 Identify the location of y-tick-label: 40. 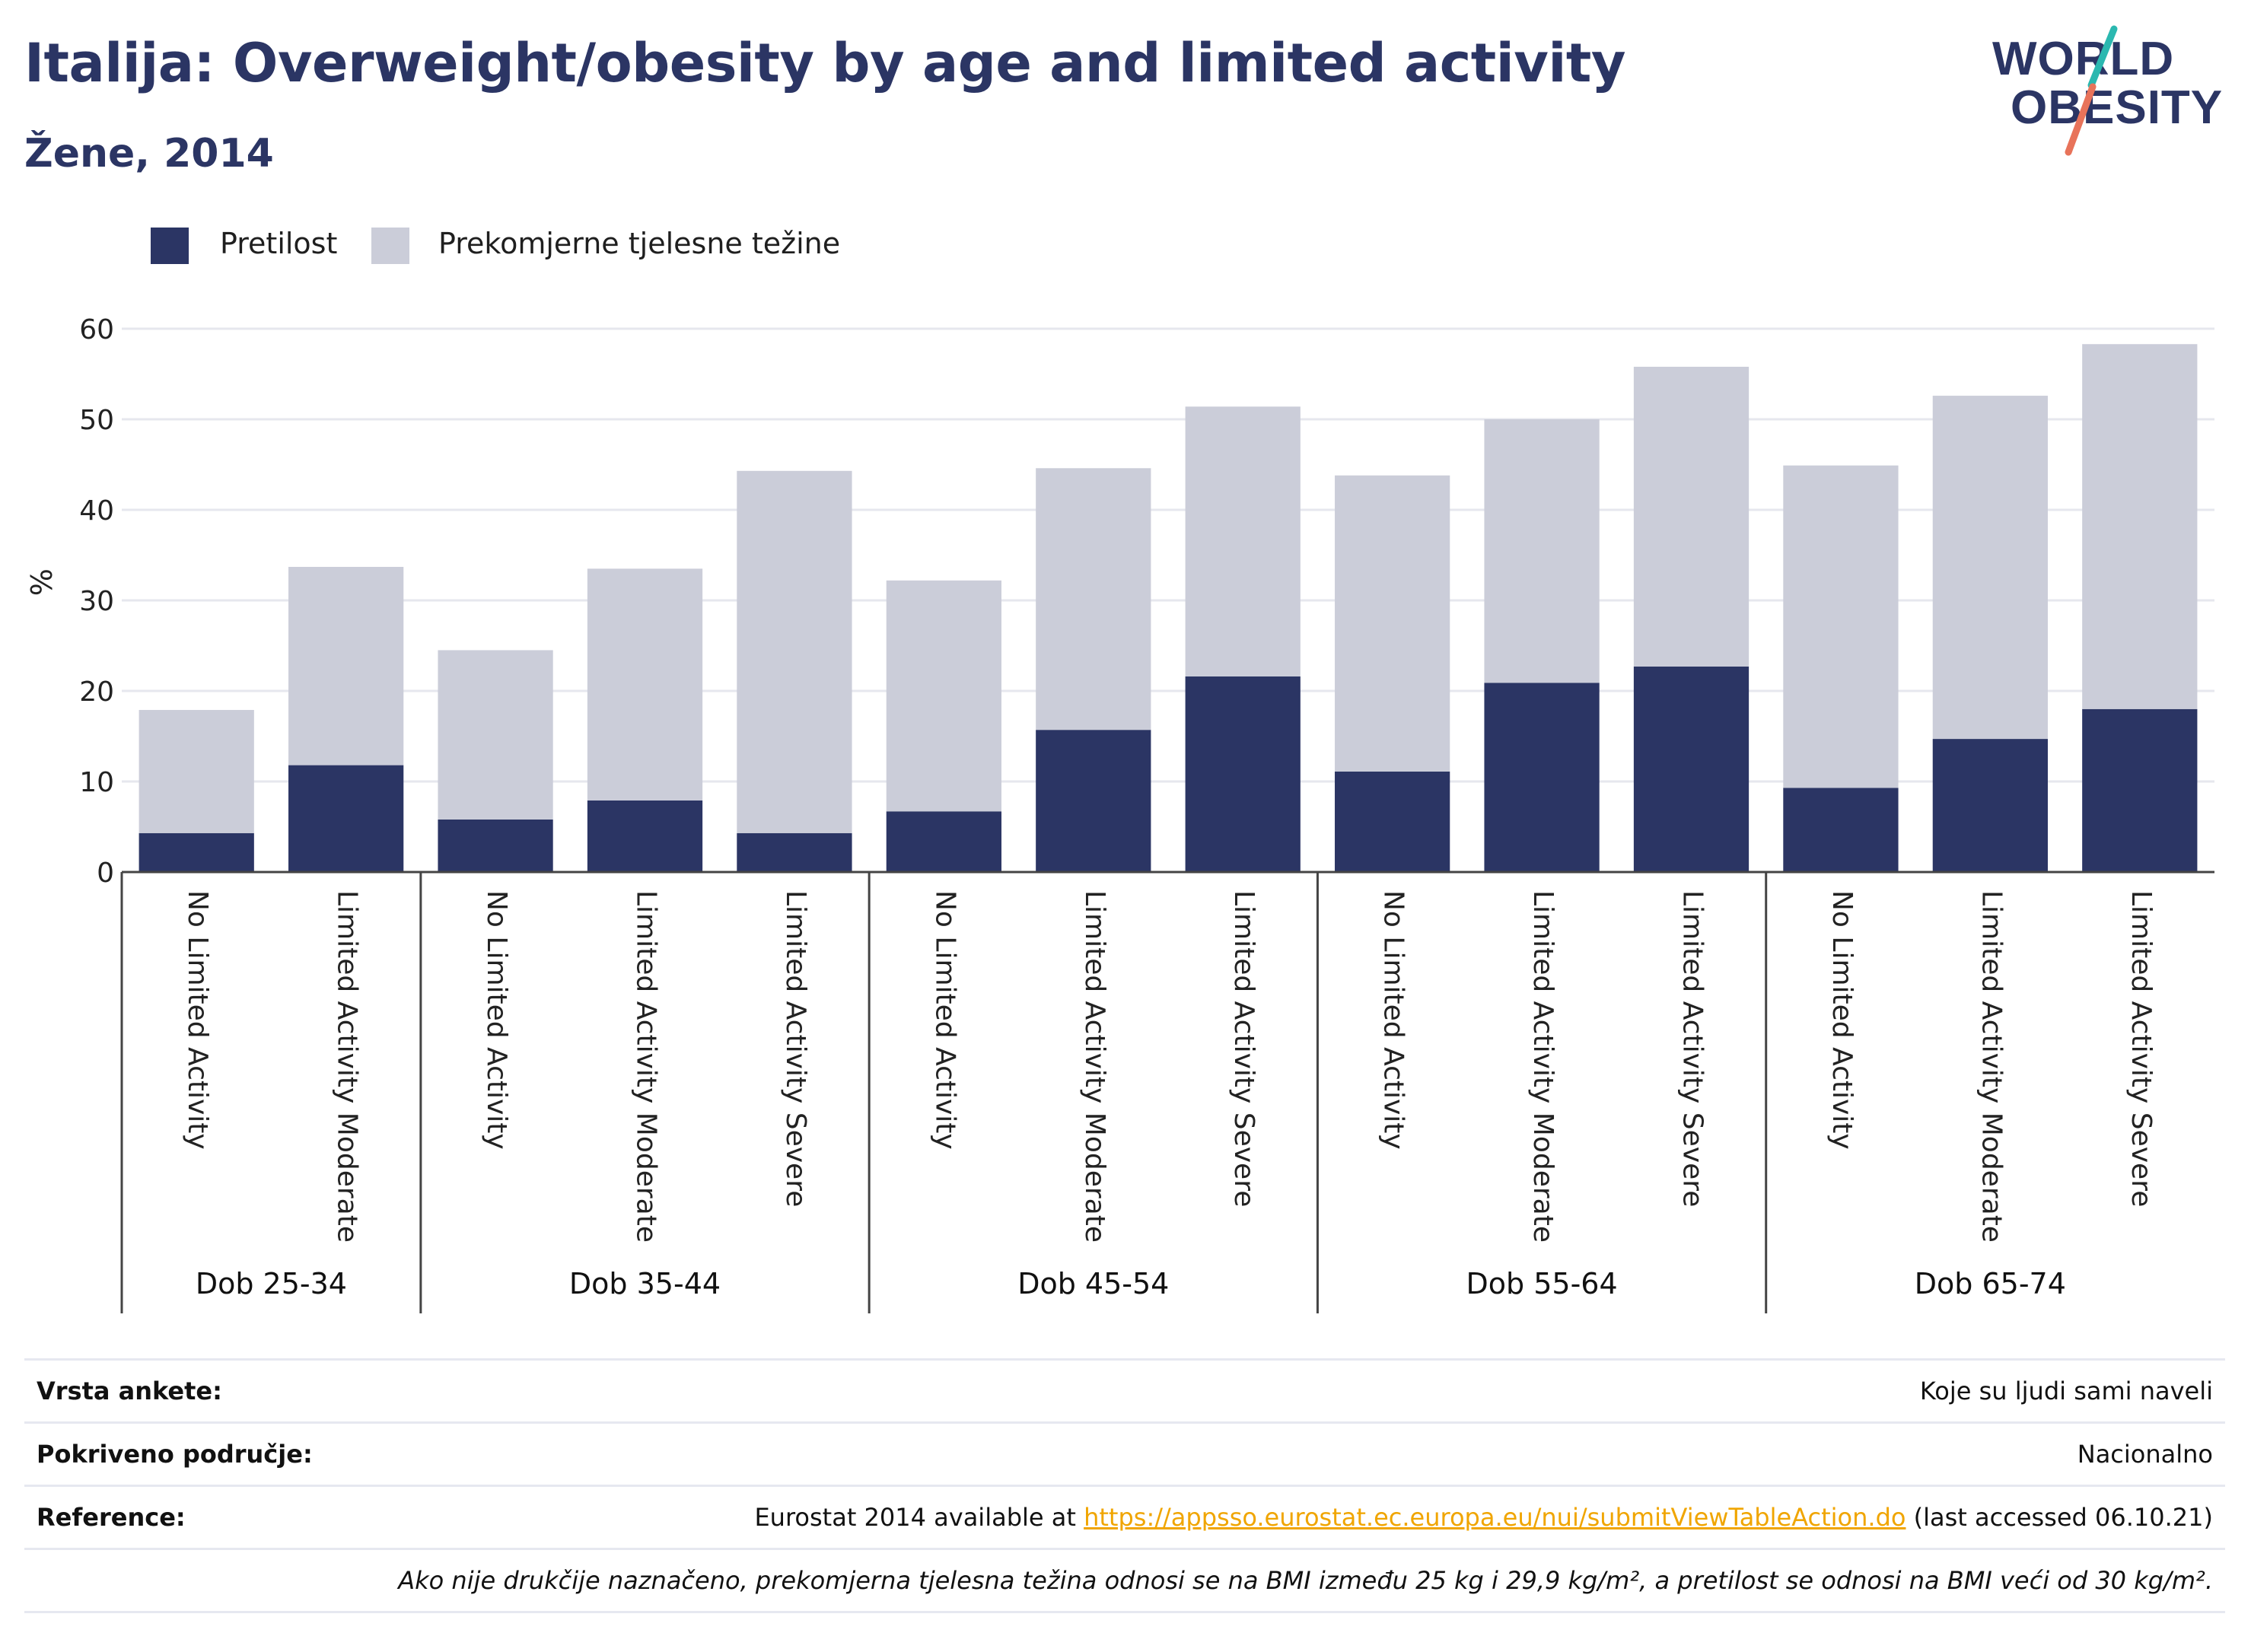
(96, 511).